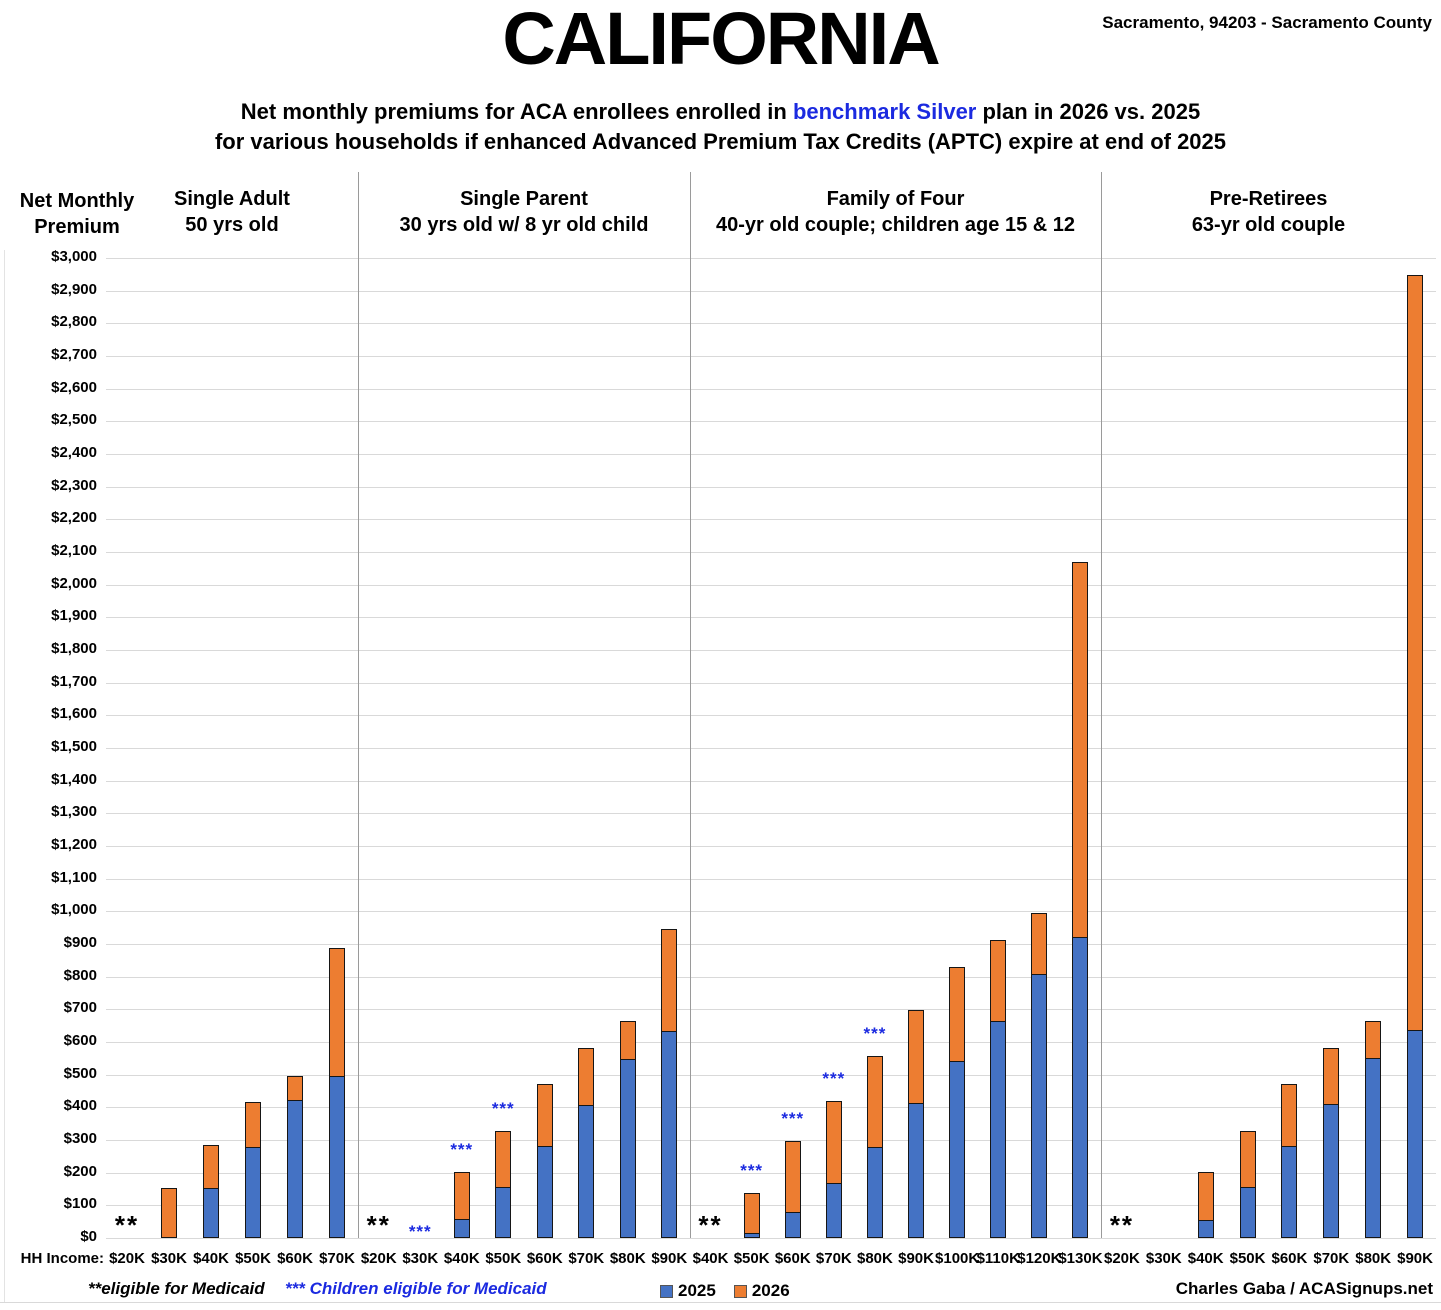 This screenshot has width=1441, height=1310. What do you see at coordinates (74, 844) in the screenshot?
I see `y-tick-label: $1,200` at bounding box center [74, 844].